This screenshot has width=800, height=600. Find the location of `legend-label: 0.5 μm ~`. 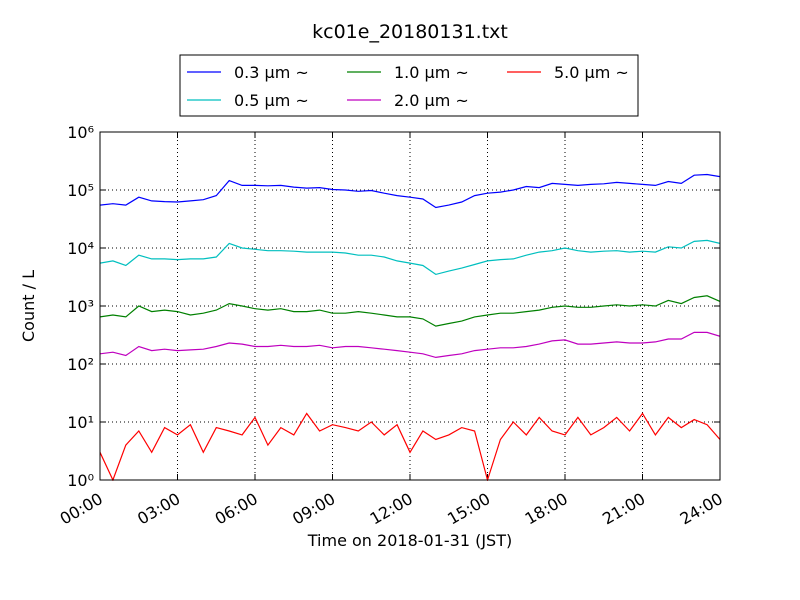

legend-label: 0.5 μm ~ is located at coordinates (271, 100).